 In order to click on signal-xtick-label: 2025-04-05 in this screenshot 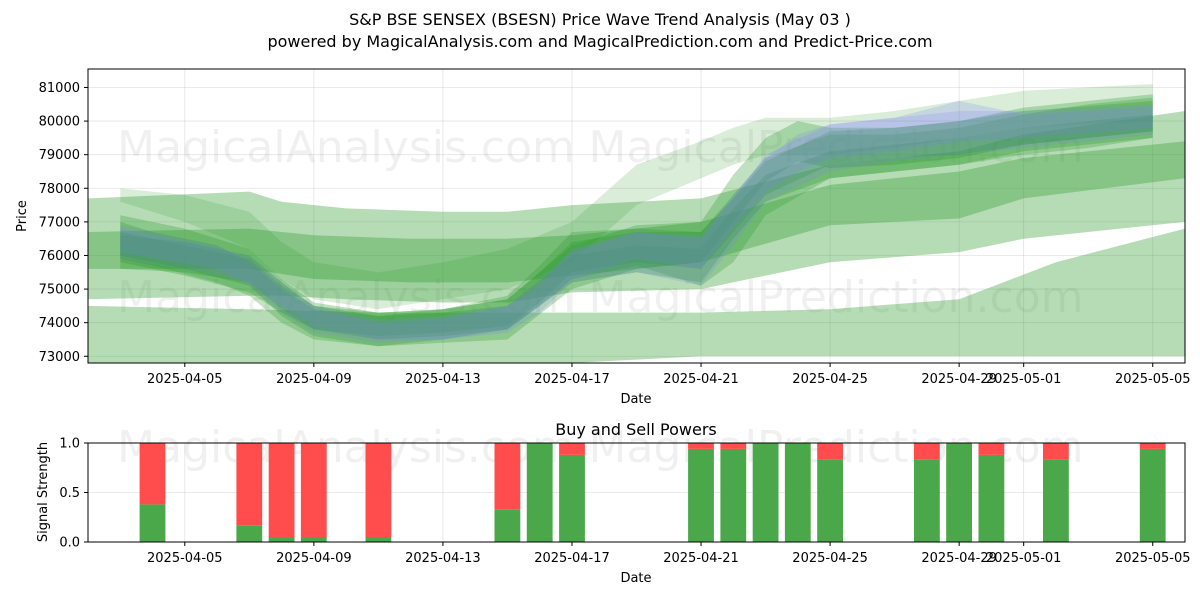, I will do `click(185, 558)`.